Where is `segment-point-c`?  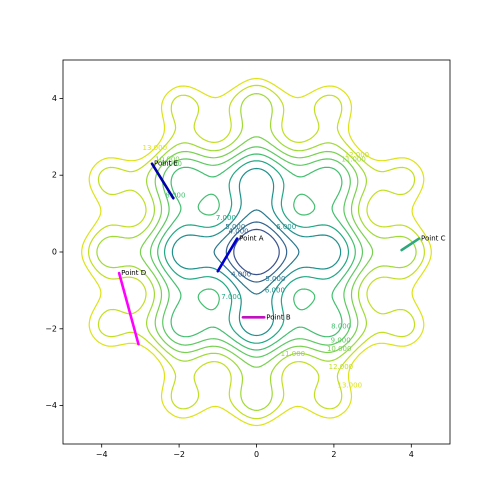 segment-point-c is located at coordinates (410, 244).